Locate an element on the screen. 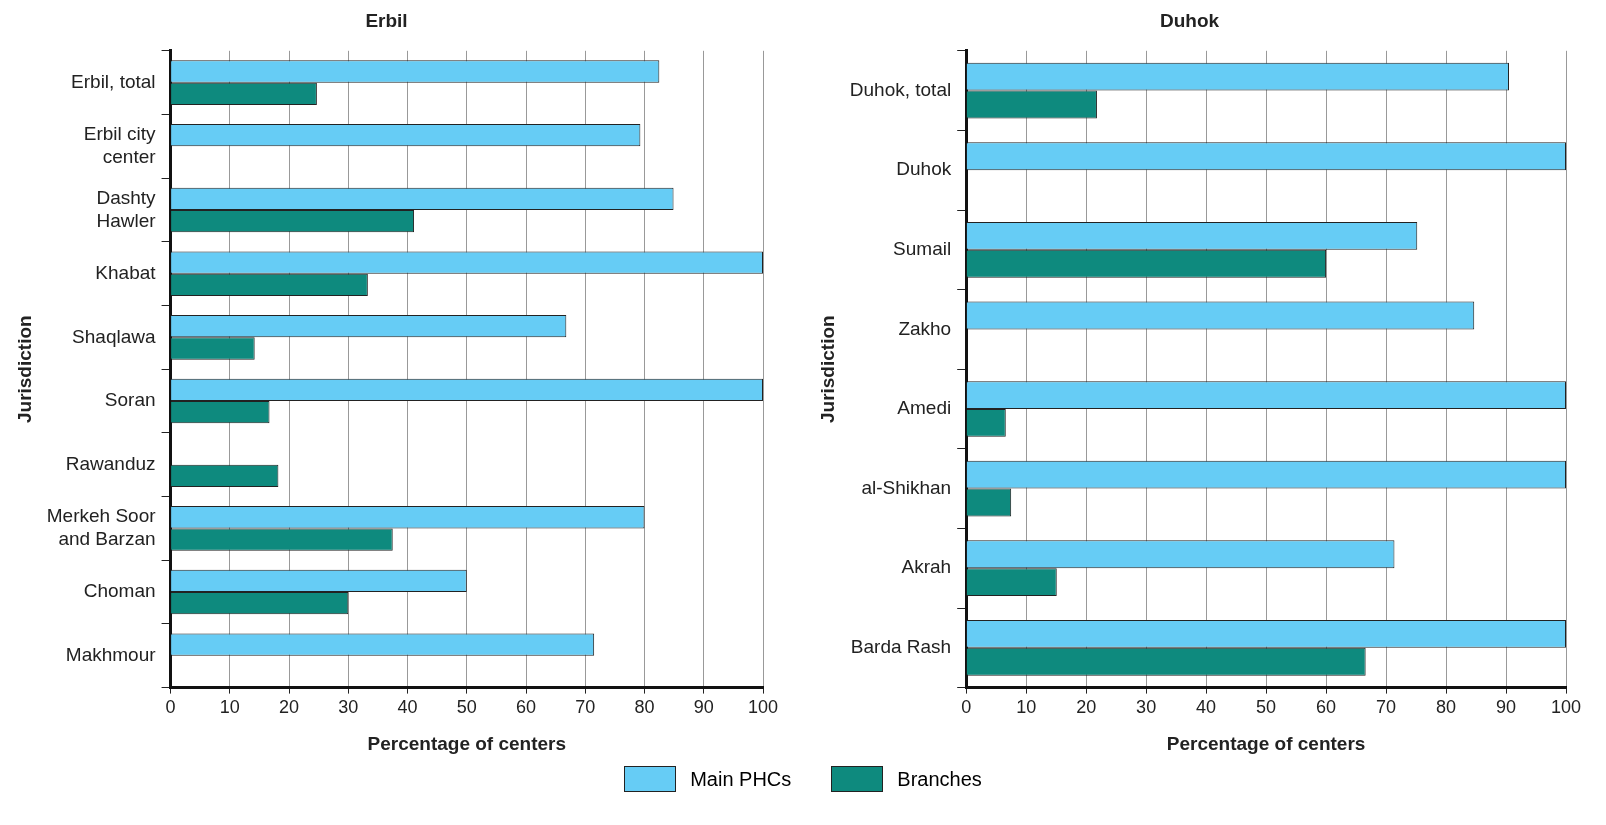 This screenshot has height=825, width=1606. y-tick-label: al-Shikhan is located at coordinates (906, 487).